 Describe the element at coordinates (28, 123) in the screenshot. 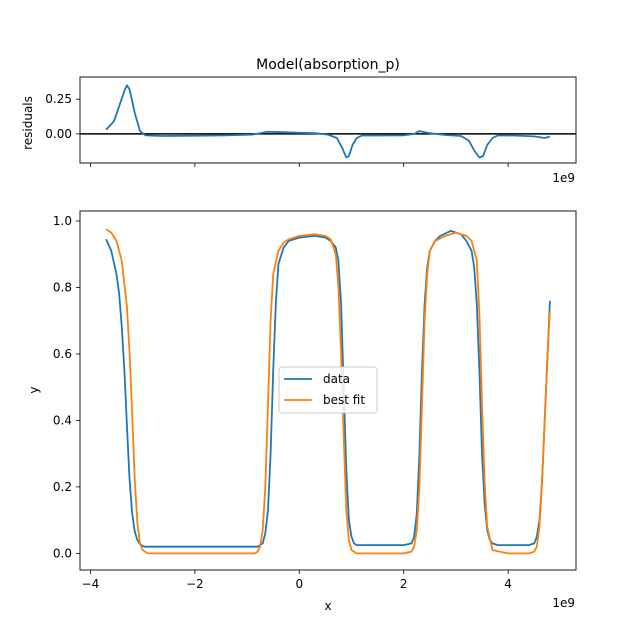

I see `residuals-ylabel: residuals` at that location.